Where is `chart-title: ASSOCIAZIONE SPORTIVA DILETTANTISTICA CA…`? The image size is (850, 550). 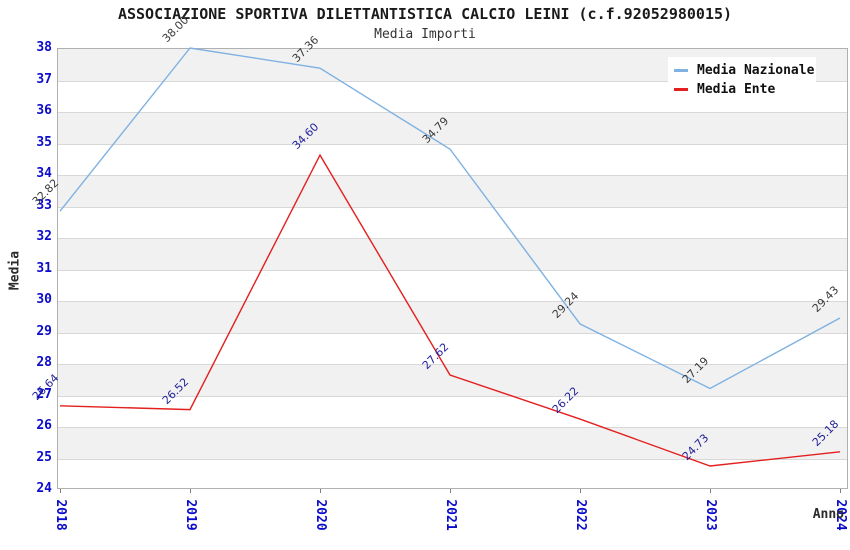
chart-title: ASSOCIAZIONE SPORTIVA DILETTANTISTICA CA… is located at coordinates (425, 14).